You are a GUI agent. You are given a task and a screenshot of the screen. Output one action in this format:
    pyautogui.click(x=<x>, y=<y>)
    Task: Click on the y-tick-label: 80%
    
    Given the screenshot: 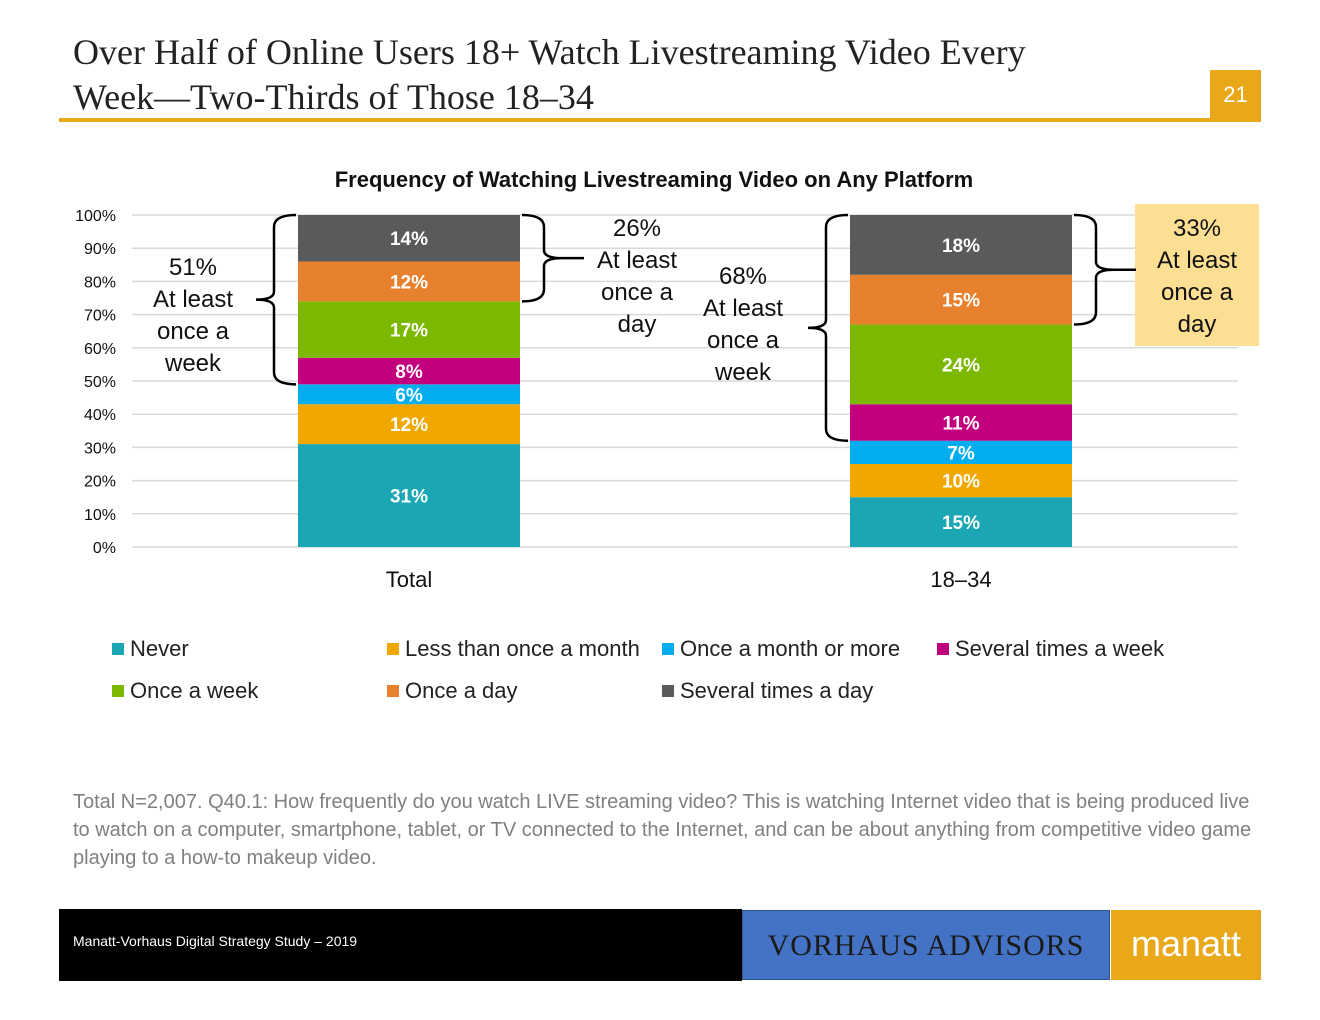 What is the action you would take?
    pyautogui.click(x=100, y=282)
    